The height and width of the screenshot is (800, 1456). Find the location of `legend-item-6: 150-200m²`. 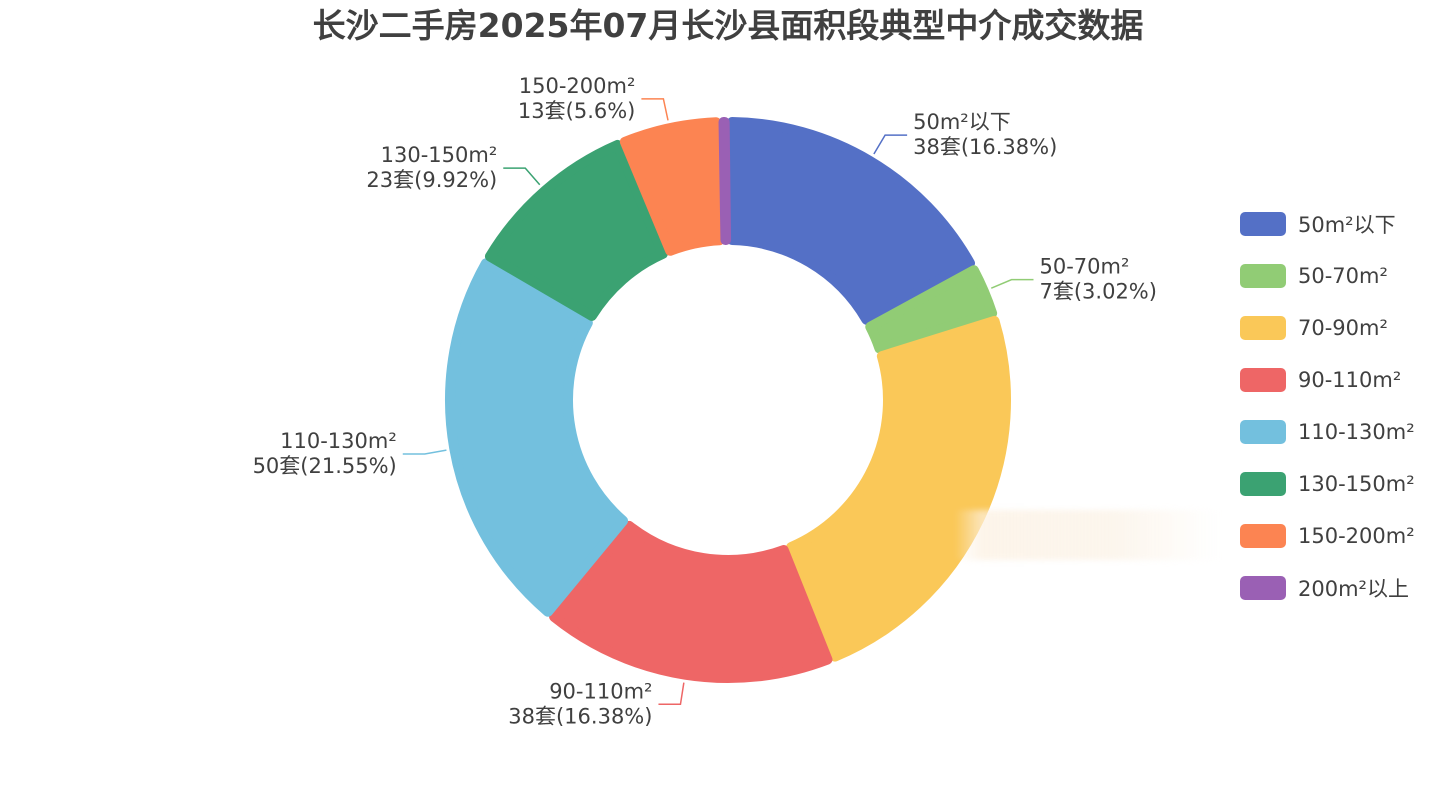

legend-item-6: 150-200m² is located at coordinates (1327, 536).